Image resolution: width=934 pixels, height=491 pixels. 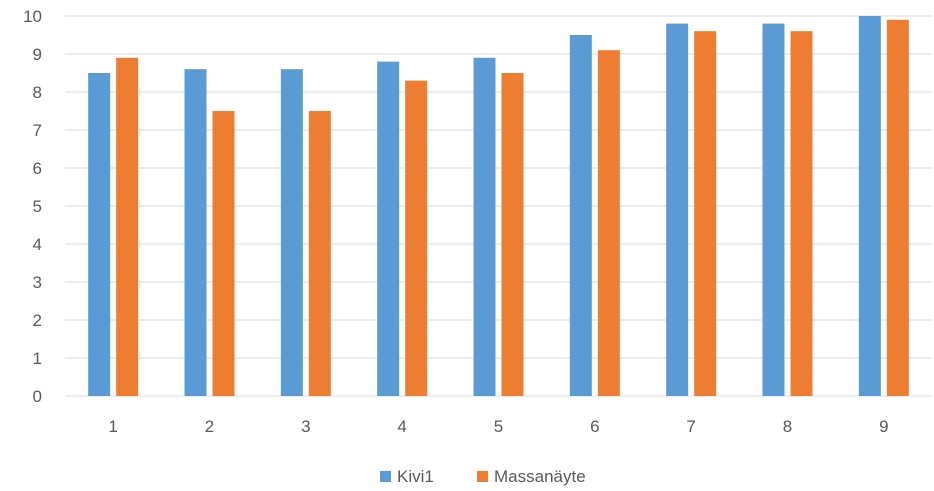 What do you see at coordinates (512, 234) in the screenshot?
I see `bar-Massanäyte-5` at bounding box center [512, 234].